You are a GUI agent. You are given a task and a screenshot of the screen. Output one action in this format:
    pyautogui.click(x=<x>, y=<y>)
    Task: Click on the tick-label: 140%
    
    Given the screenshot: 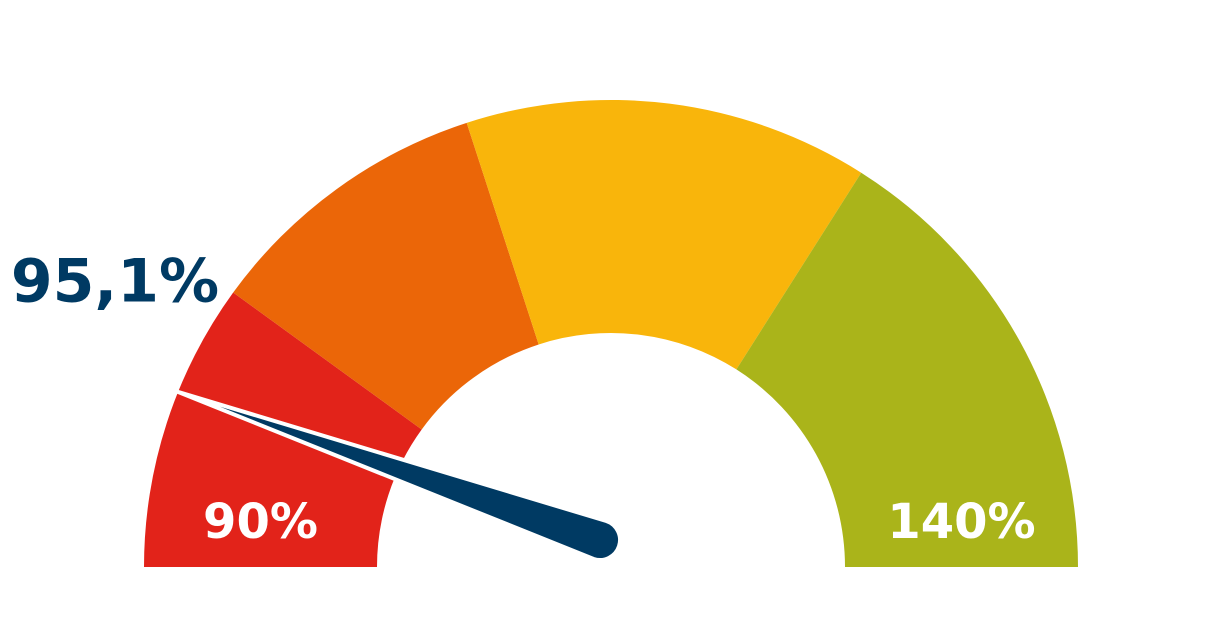 What is the action you would take?
    pyautogui.click(x=961, y=522)
    